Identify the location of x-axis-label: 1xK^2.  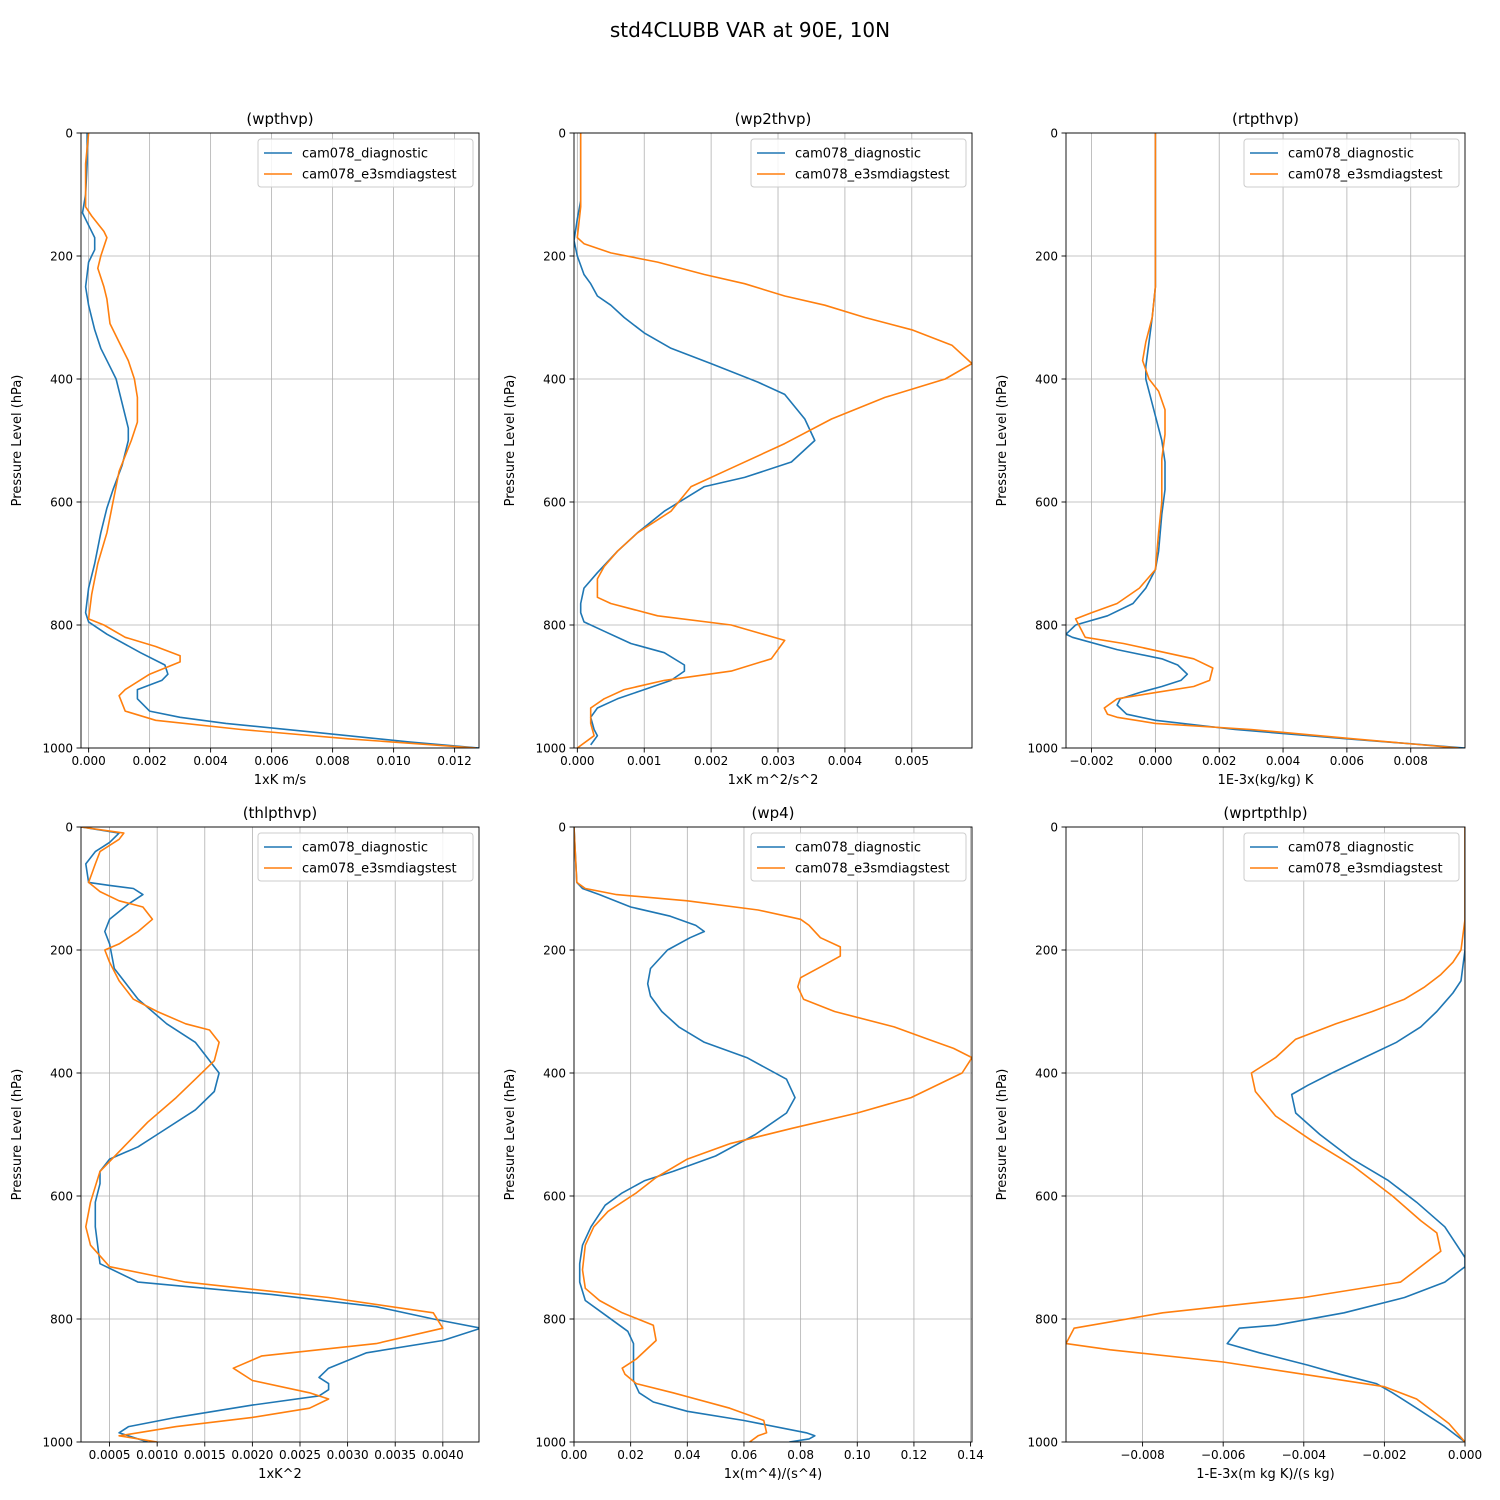
(280, 1474).